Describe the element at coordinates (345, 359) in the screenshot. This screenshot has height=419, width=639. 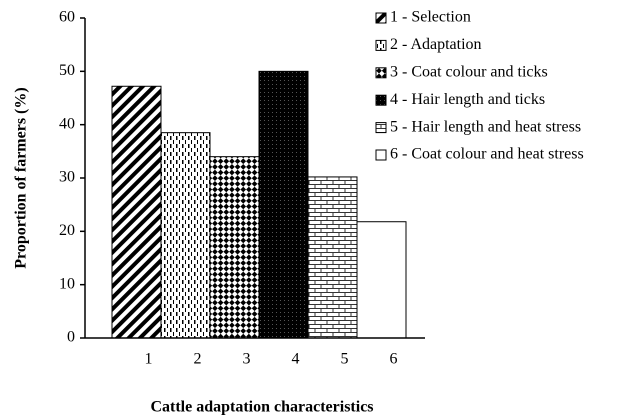
I see `x-tick-label: 5` at that location.